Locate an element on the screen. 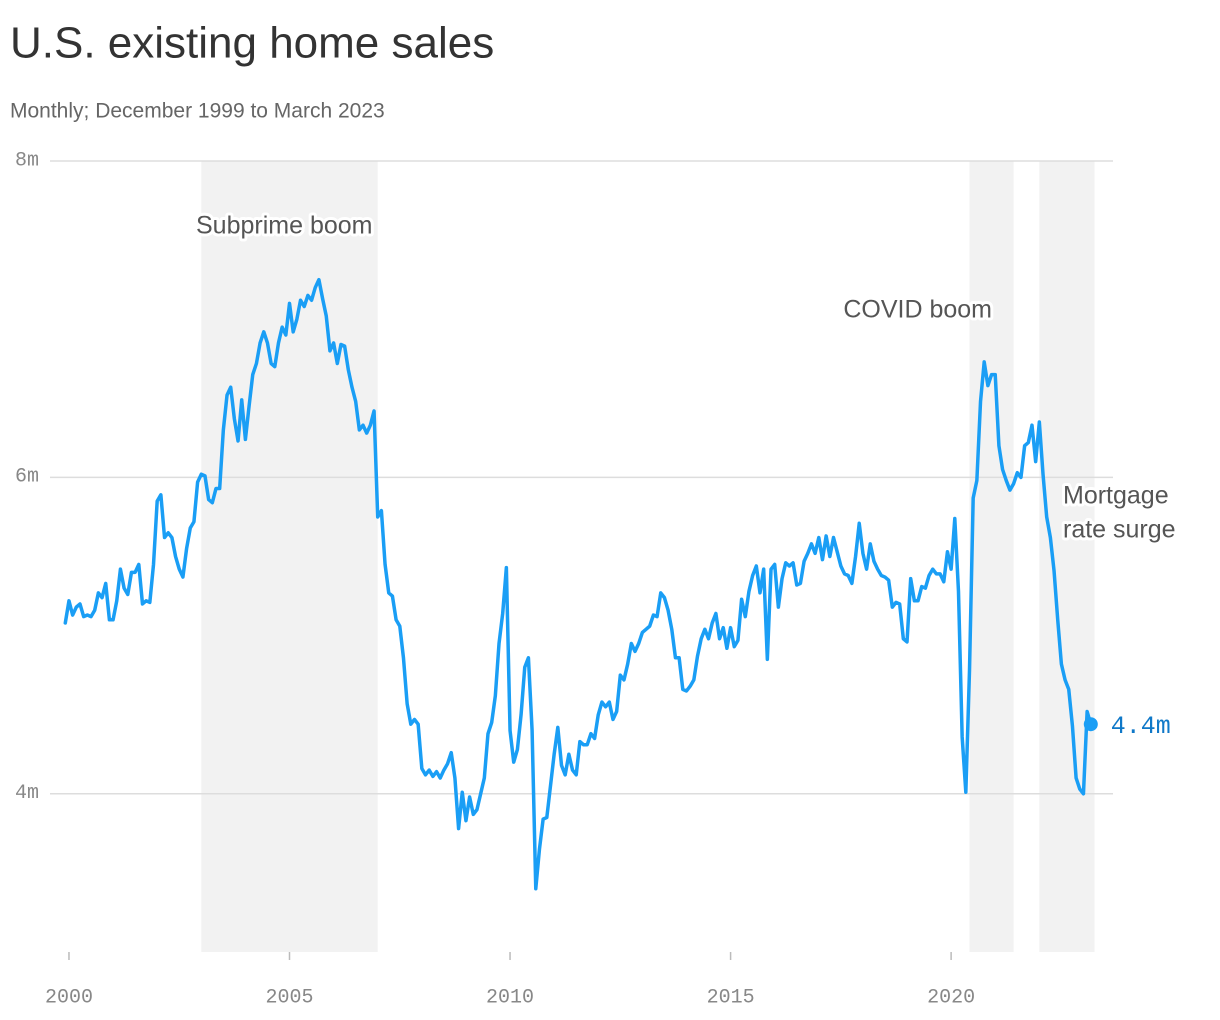 The image size is (1220, 1020). y-tick-label: 4m is located at coordinates (27, 793).